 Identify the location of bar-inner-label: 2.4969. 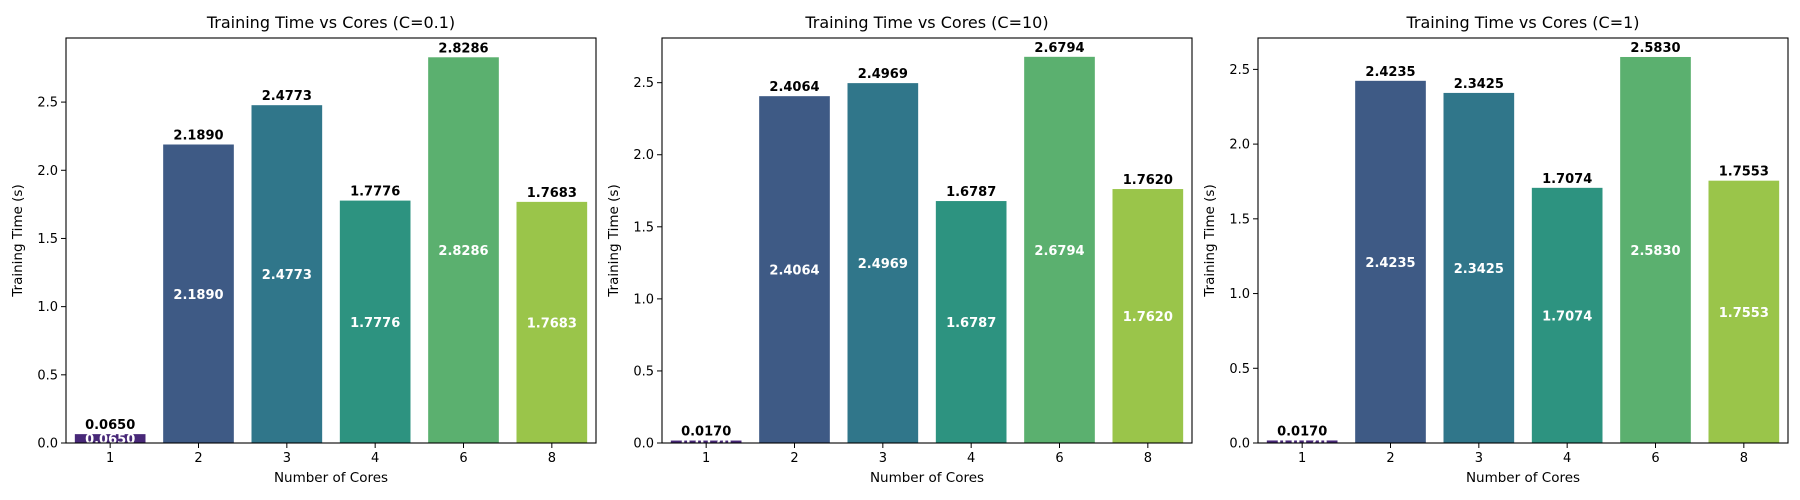
(883, 264).